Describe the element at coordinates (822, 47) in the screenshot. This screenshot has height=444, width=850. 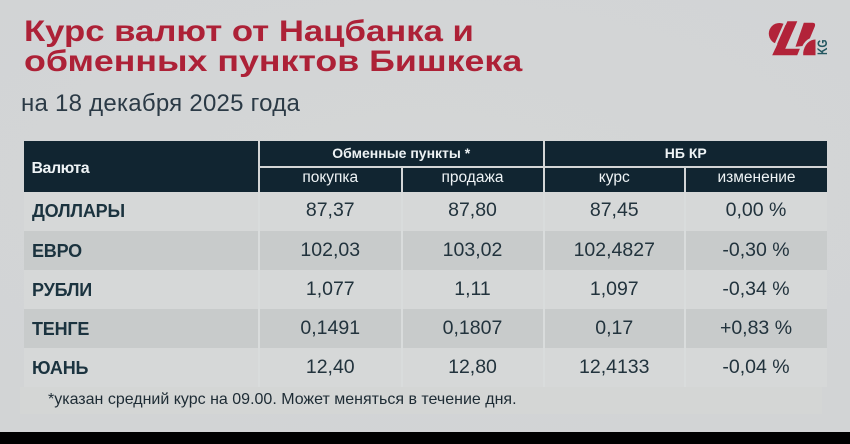
I see `svg-text: KG` at that location.